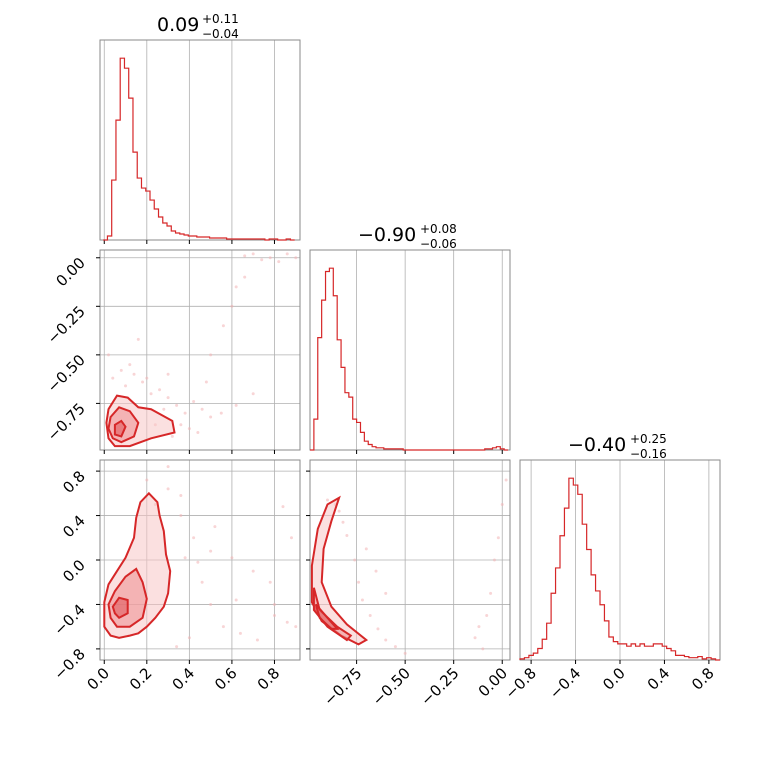 This screenshot has height=760, width=760. Describe the element at coordinates (520, 683) in the screenshot. I see `x-tick-label-p2: −0.8` at that location.